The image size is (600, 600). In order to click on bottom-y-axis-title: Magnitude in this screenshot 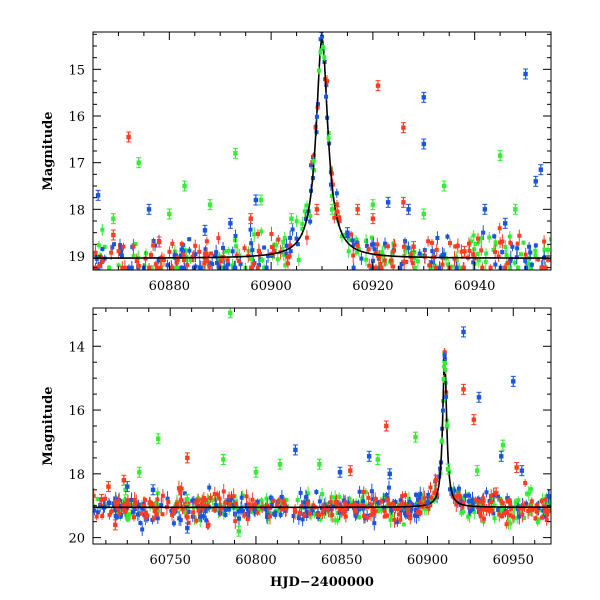, I will do `click(48, 425)`.